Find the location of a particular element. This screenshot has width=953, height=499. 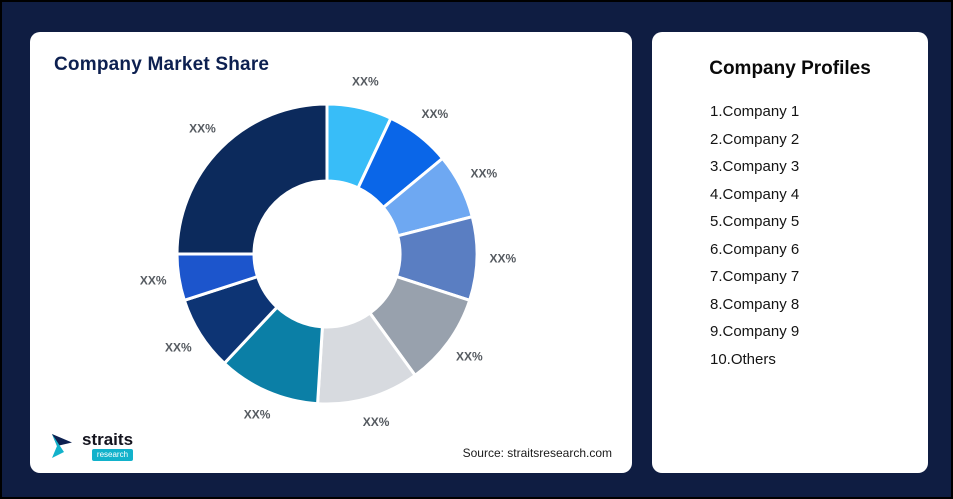

donut-segment-label-6: XX% is located at coordinates (376, 422).